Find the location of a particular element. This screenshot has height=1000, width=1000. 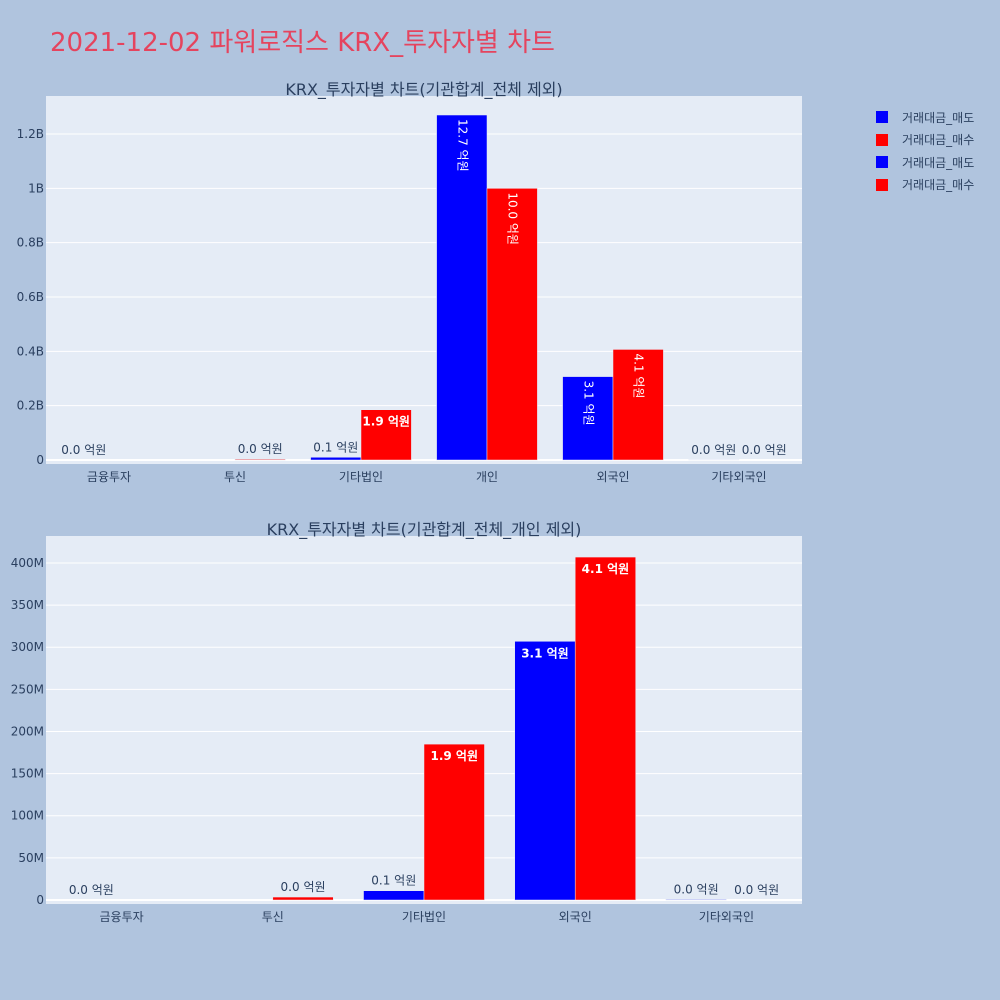

subplot-title: KRX_투자자별 차트(기관합계_전체 제외) is located at coordinates (423, 90).